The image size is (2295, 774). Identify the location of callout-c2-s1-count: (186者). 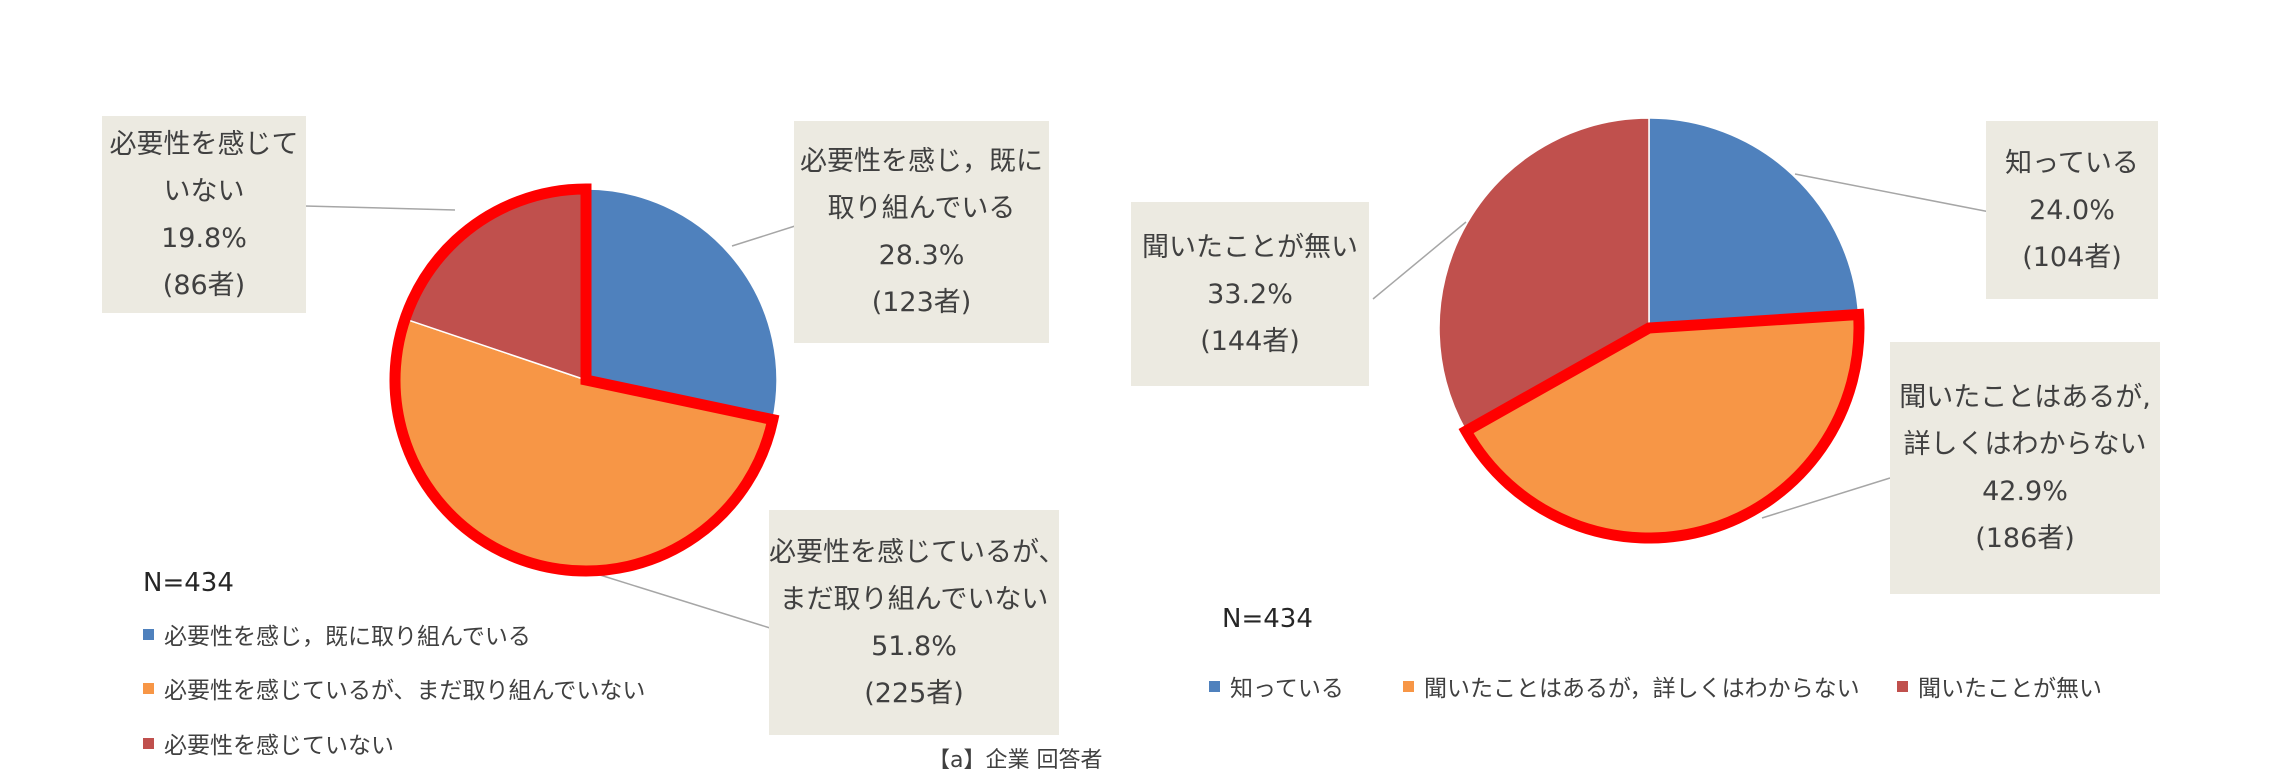
(2025, 538).